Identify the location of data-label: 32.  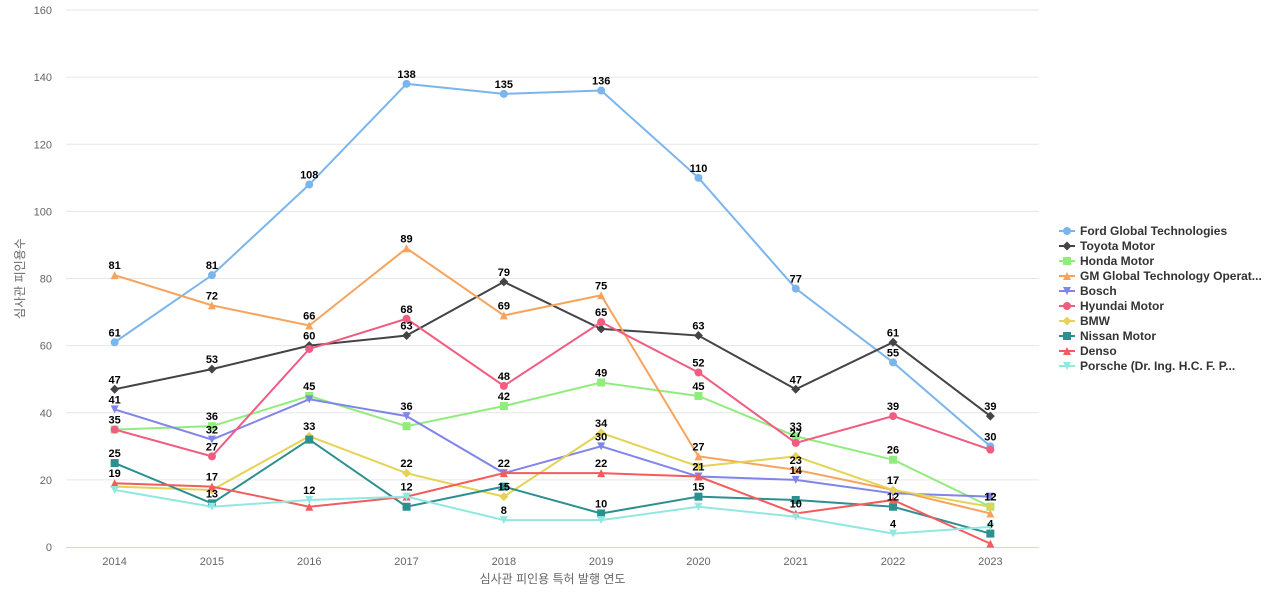
(212, 431).